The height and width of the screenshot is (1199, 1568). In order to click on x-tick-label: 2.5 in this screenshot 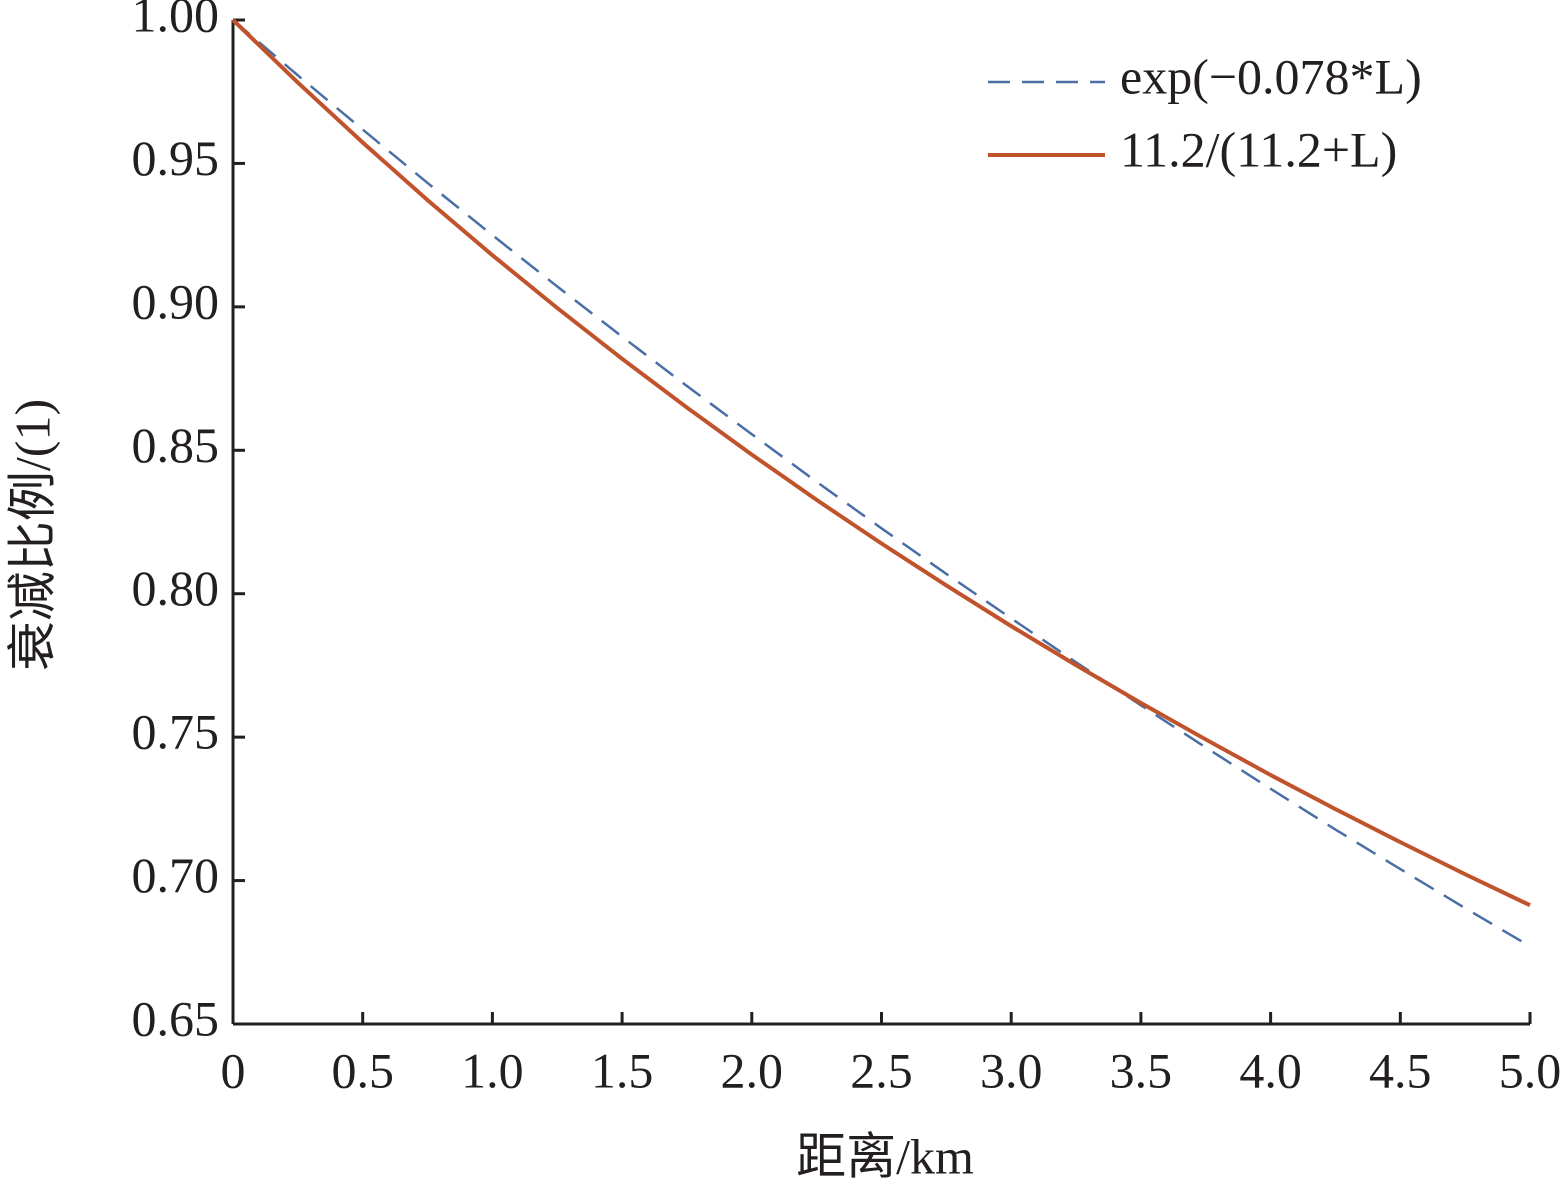, I will do `click(881, 1070)`.